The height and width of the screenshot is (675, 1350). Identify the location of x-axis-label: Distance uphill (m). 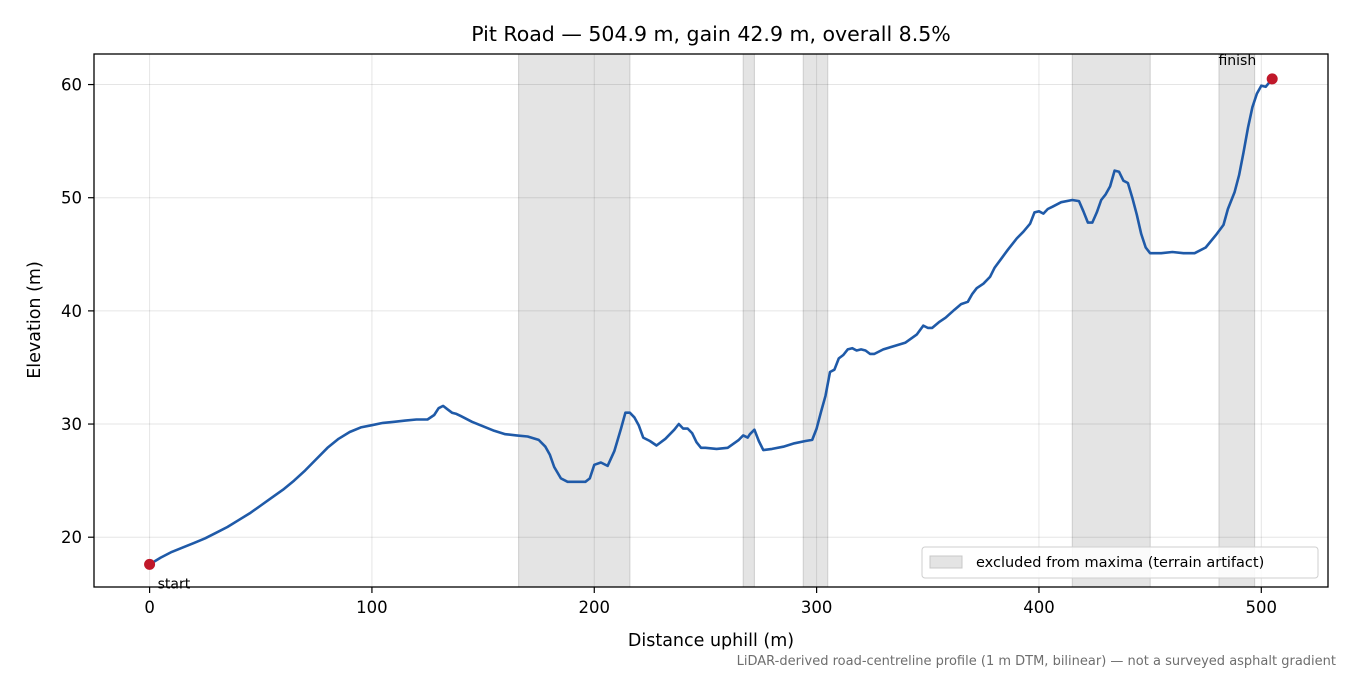
(711, 641).